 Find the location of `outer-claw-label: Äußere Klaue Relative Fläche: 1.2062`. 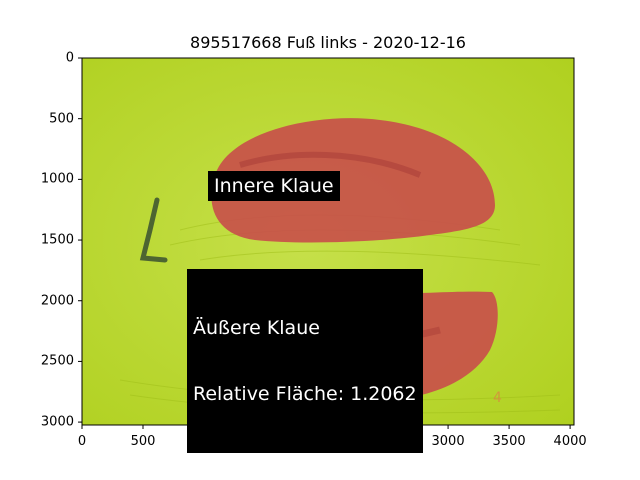

outer-claw-label: Äußere Klaue Relative Fläche: 1.2062 is located at coordinates (305, 361).